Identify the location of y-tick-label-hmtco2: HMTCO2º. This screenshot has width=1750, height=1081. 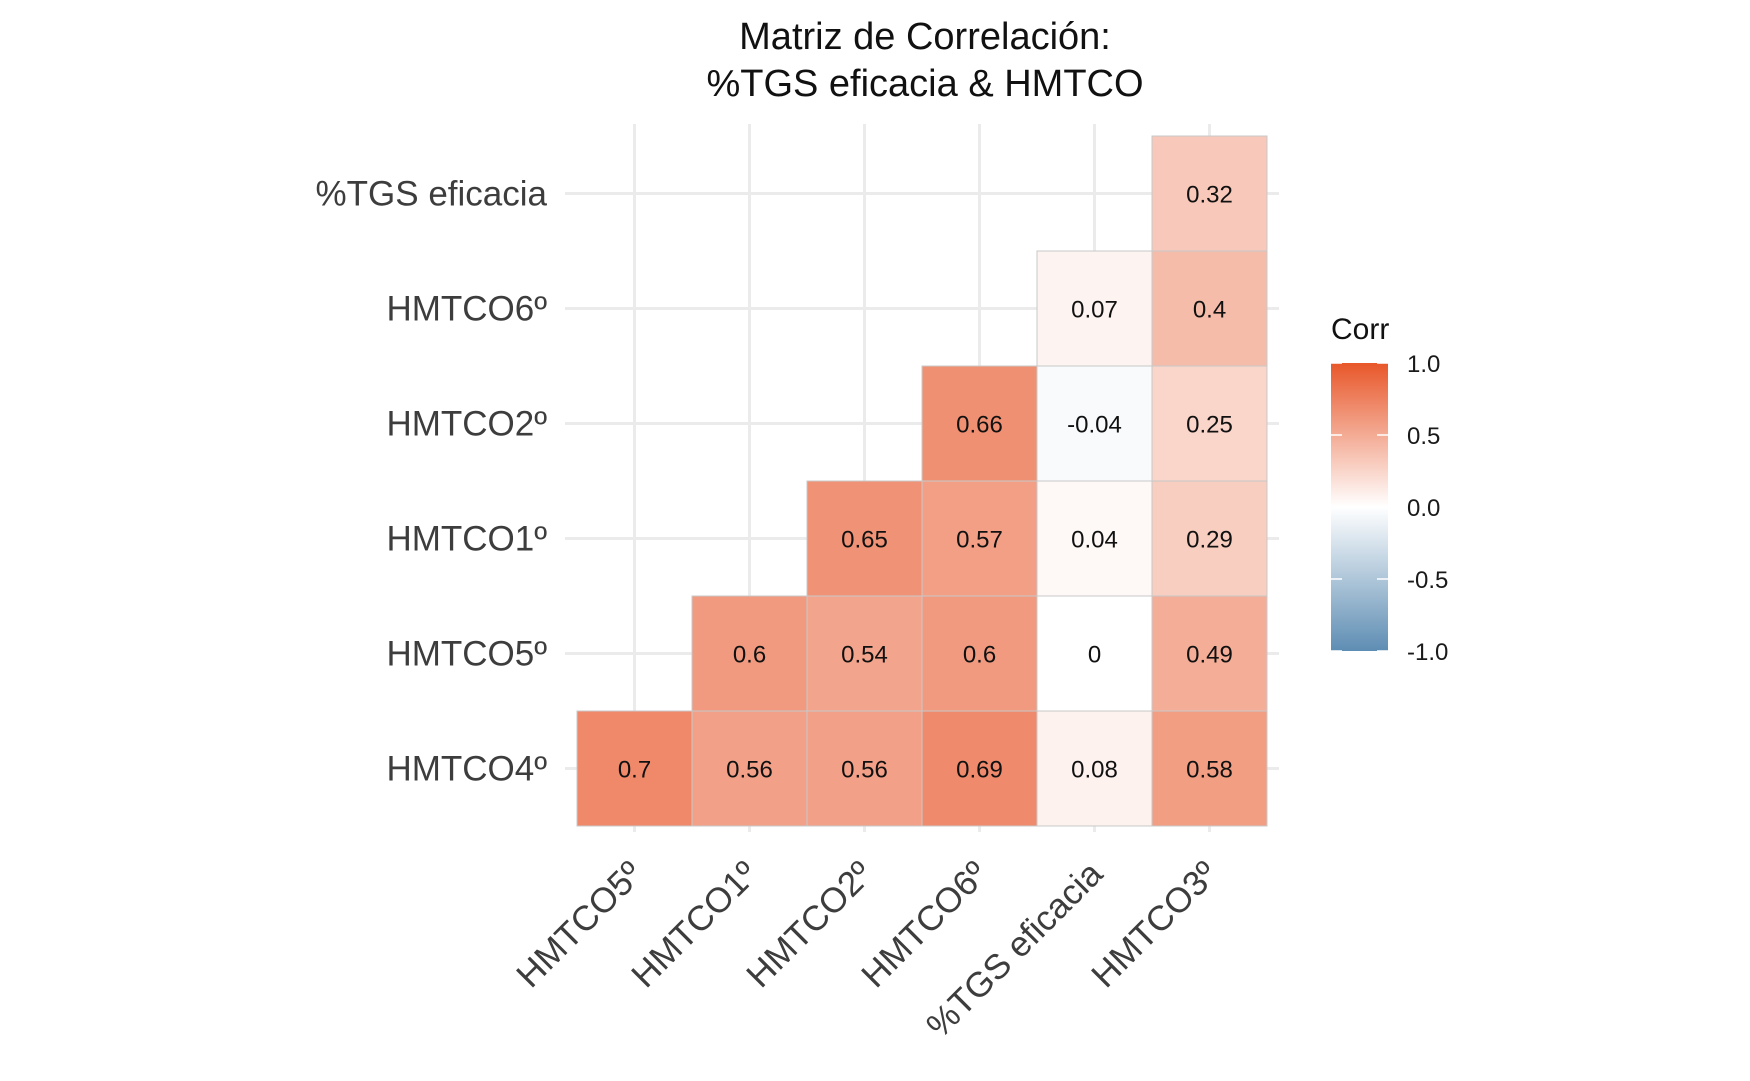
(466, 424).